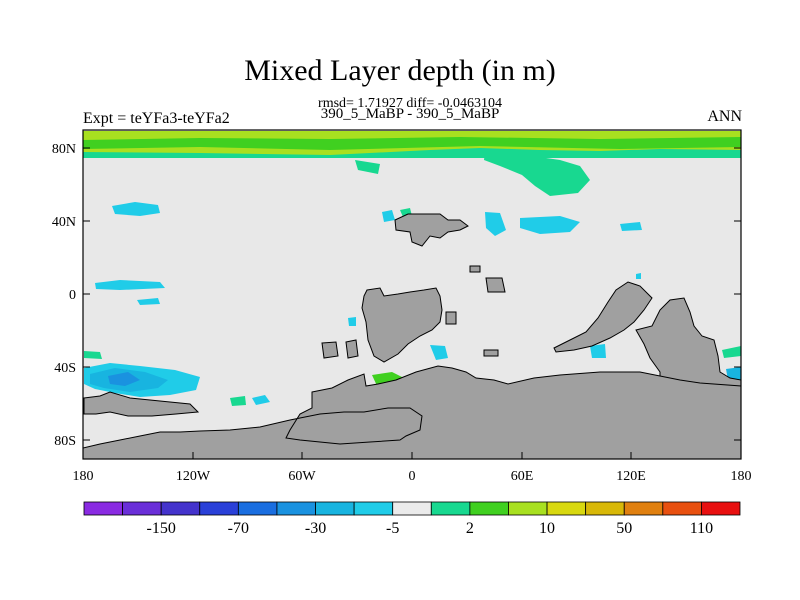 The image size is (800, 600). What do you see at coordinates (400, 70) in the screenshot?
I see `plot-title: Mixed Layer depth (in m)` at bounding box center [400, 70].